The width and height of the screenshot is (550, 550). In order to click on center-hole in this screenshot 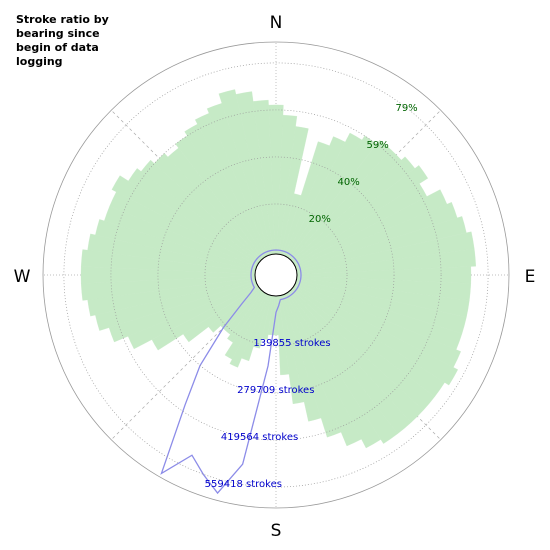, I will do `click(276, 275)`.